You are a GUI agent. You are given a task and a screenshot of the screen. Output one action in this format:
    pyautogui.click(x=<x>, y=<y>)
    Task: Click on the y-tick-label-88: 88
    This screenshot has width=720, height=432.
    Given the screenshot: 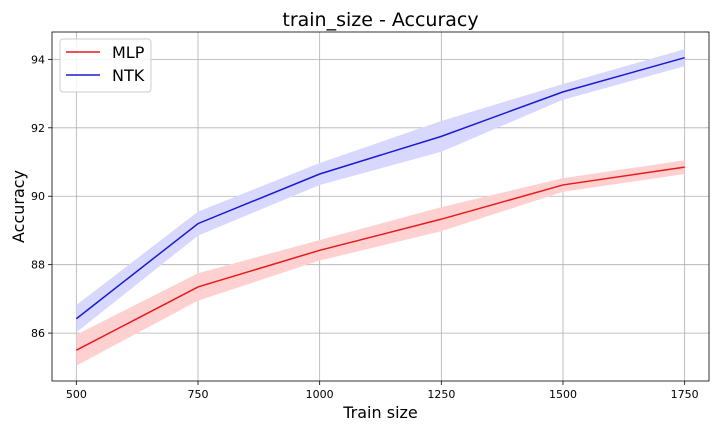 What is the action you would take?
    pyautogui.click(x=38, y=265)
    